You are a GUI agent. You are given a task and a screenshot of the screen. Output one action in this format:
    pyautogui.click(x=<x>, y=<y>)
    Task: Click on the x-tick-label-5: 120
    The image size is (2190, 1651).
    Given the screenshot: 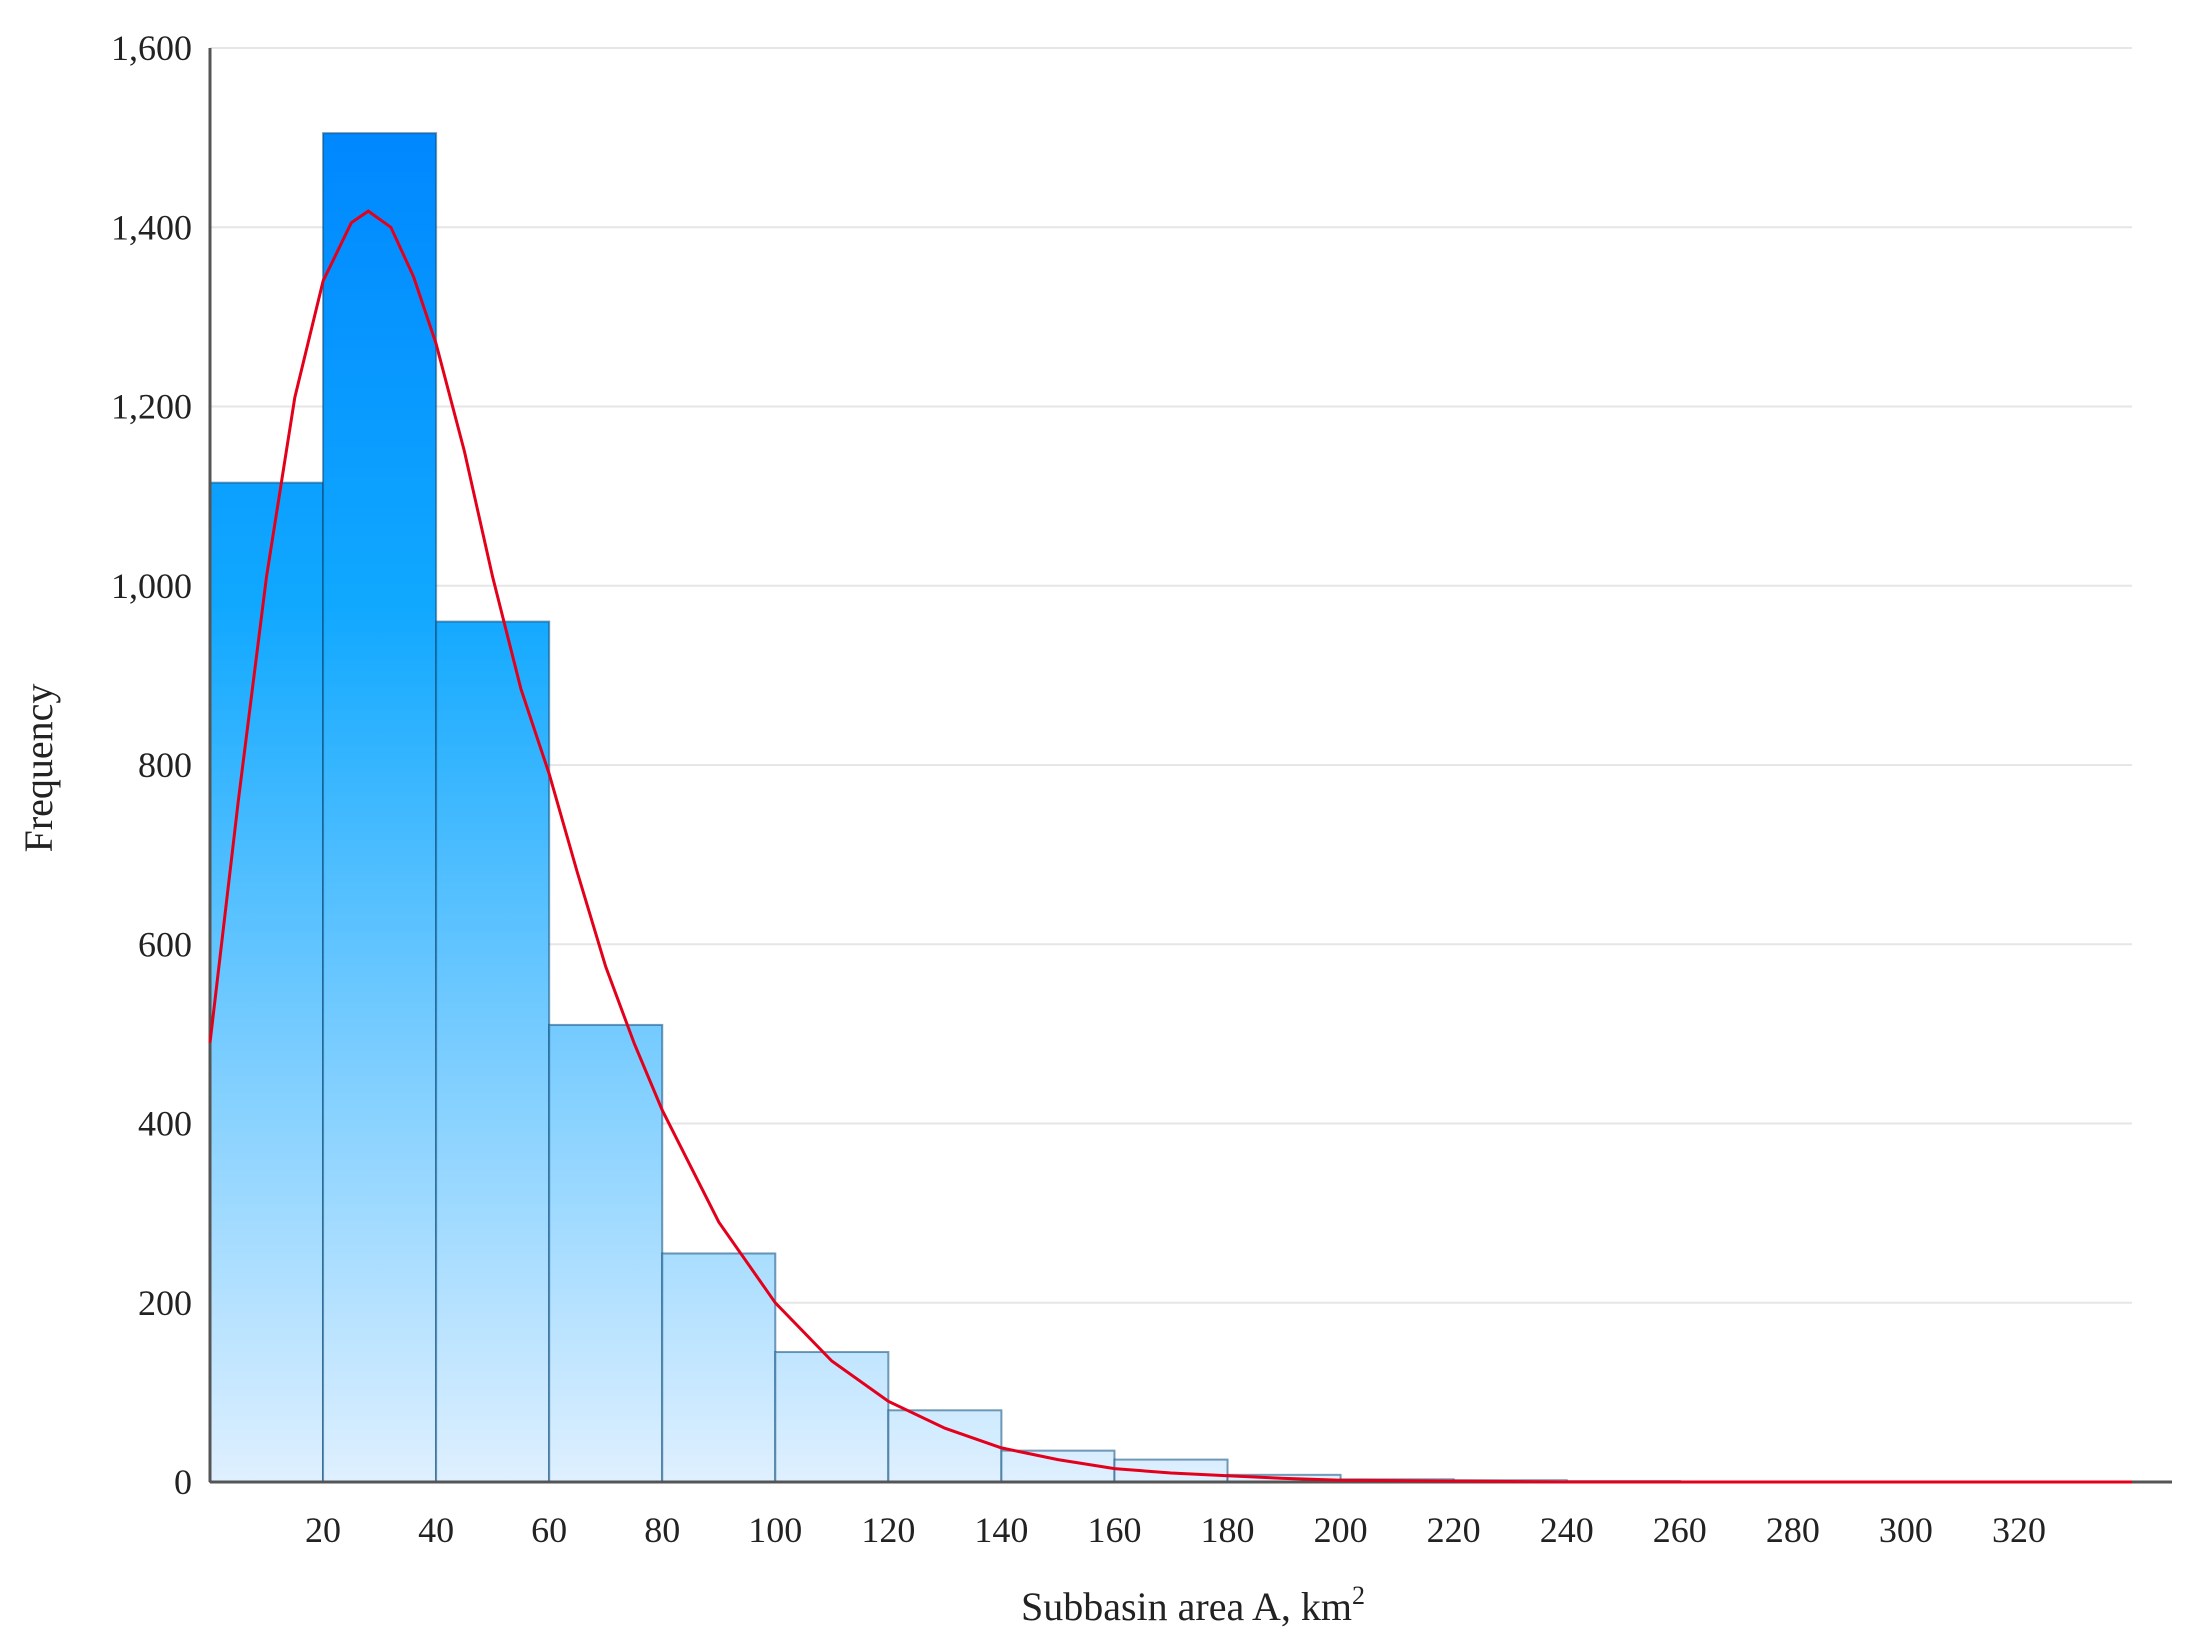 What is the action you would take?
    pyautogui.click(x=888, y=1530)
    